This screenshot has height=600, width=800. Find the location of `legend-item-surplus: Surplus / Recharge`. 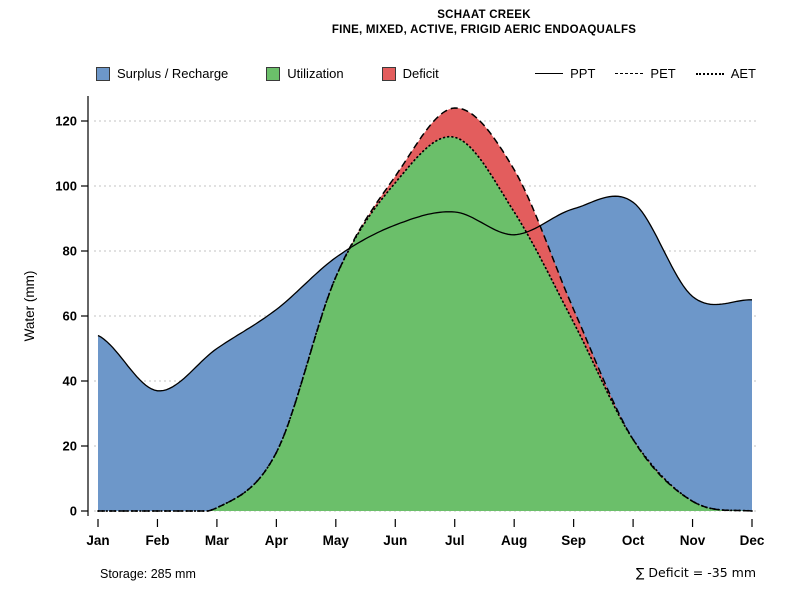

legend-item-surplus: Surplus / Recharge is located at coordinates (162, 73).